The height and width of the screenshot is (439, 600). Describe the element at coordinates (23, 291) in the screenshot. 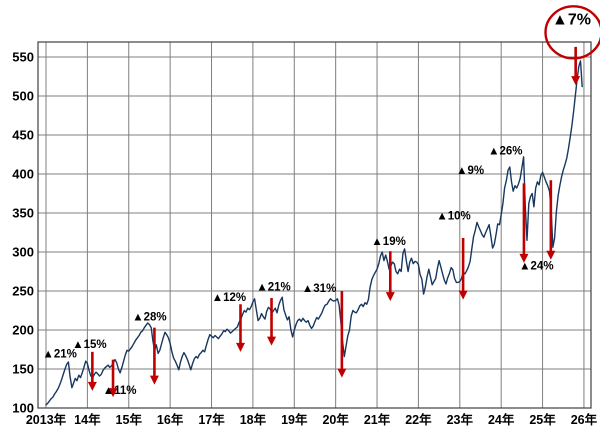

I see `y-axis-label: 250` at that location.